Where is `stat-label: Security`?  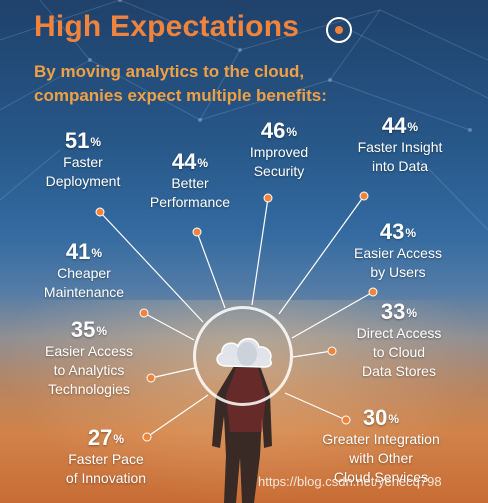 stat-label: Security is located at coordinates (279, 171).